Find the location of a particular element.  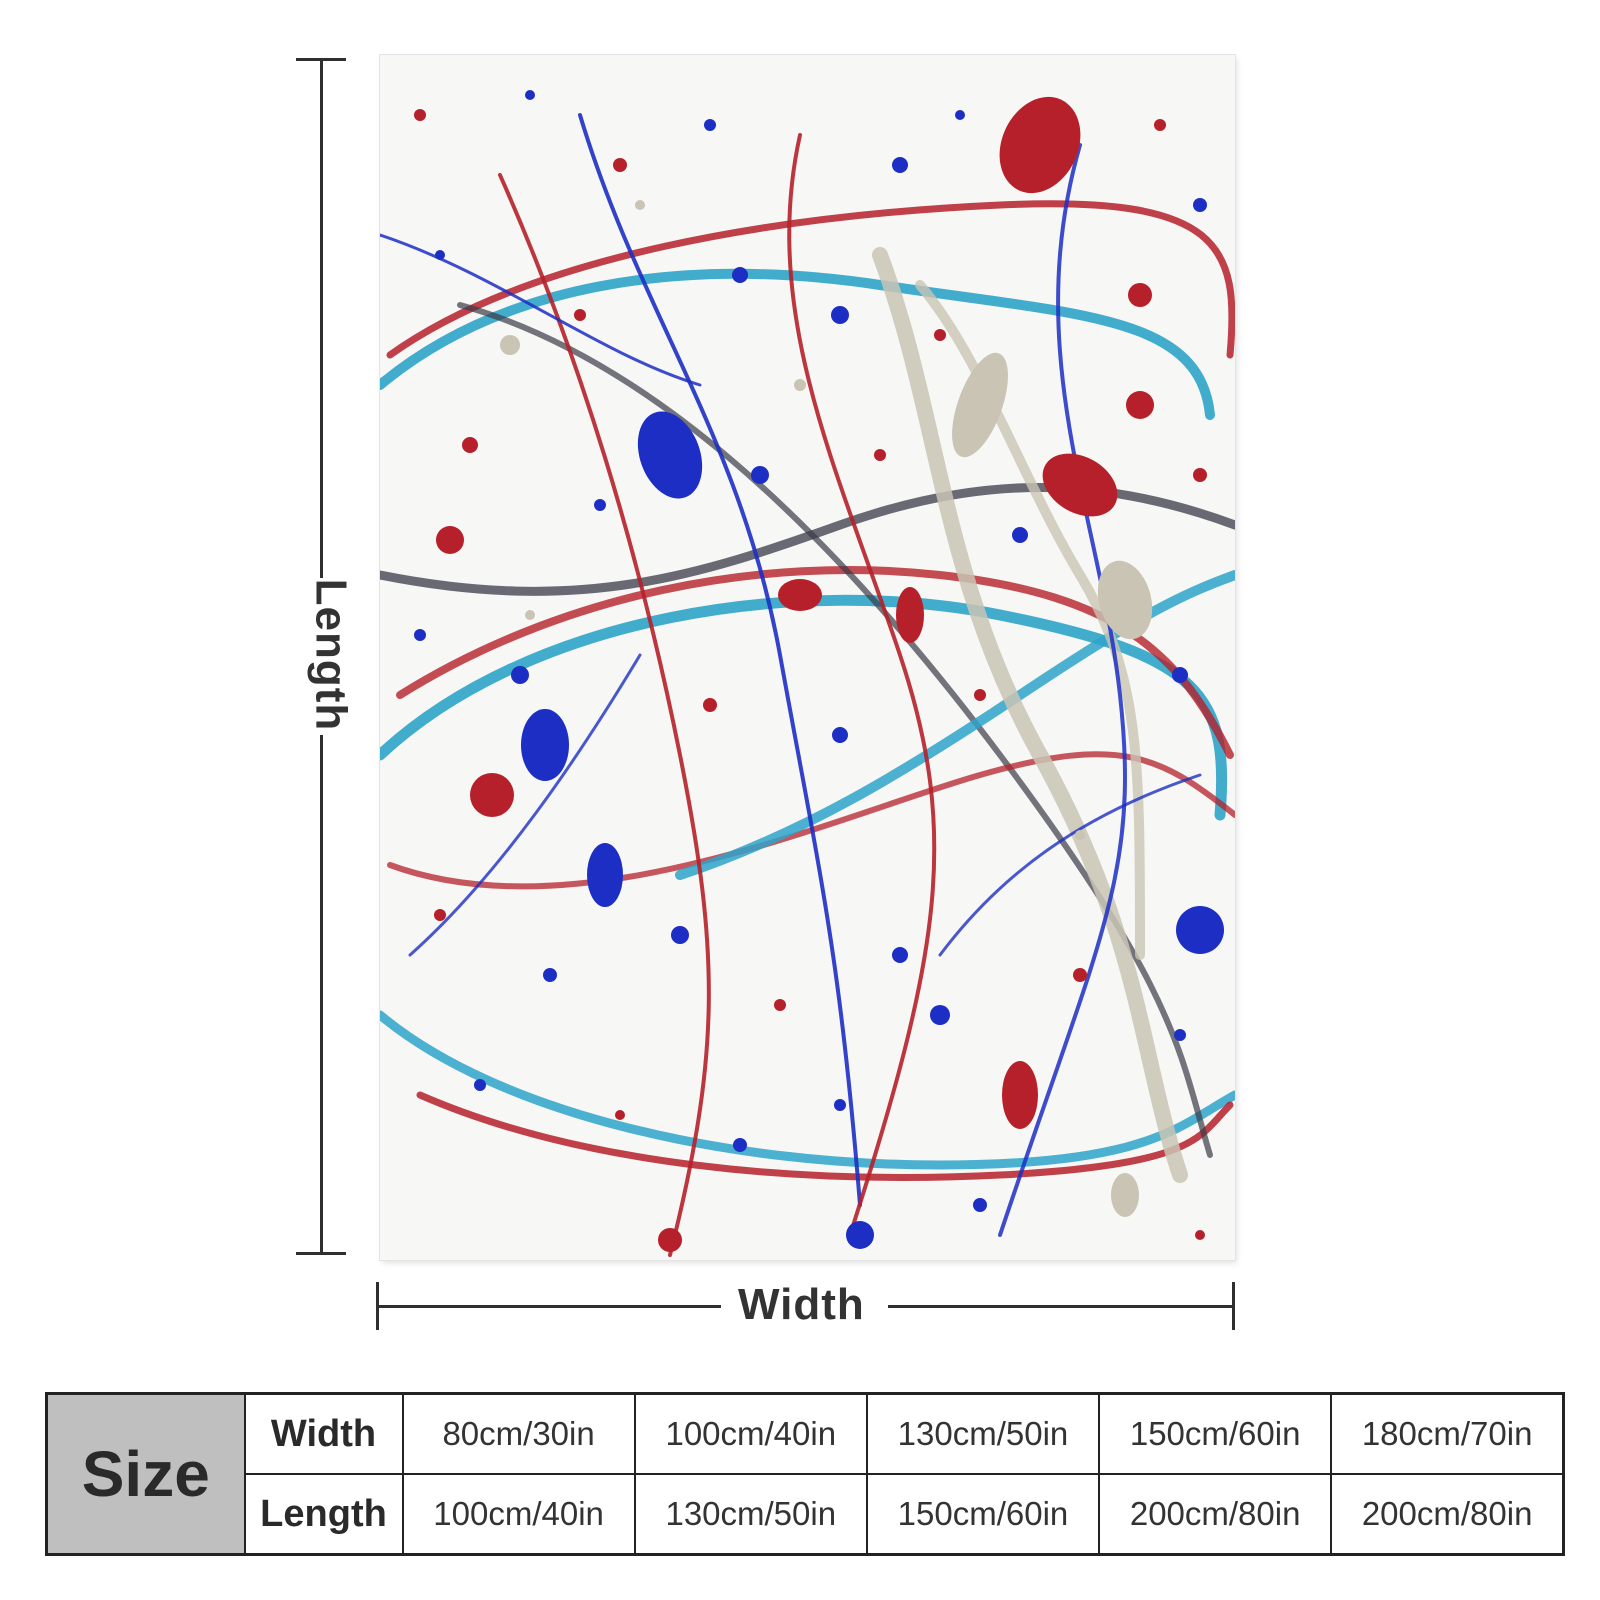

length-label: Length is located at coordinates (331, 655).